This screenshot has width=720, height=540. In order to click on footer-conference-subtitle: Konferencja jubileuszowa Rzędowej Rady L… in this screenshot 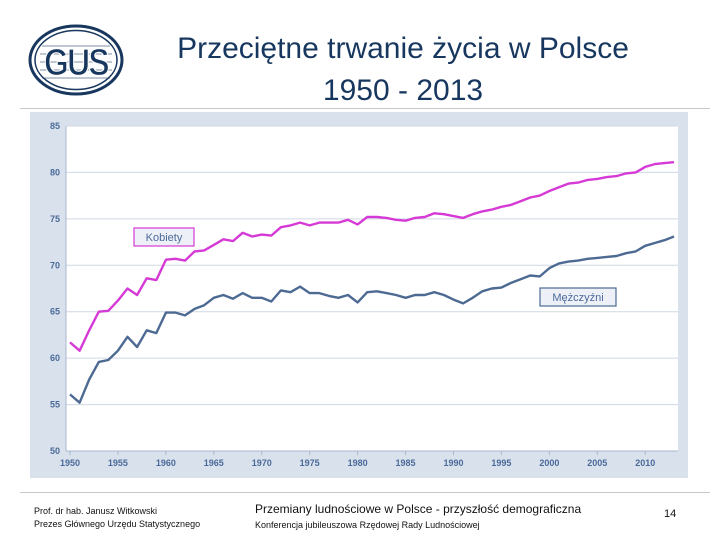, I will do `click(367, 525)`.